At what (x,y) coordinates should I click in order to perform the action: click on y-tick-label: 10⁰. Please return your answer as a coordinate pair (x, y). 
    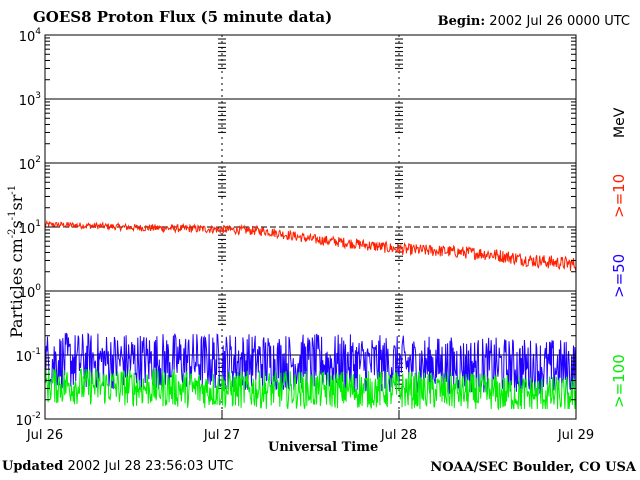
    Looking at the image, I should click on (30, 292).